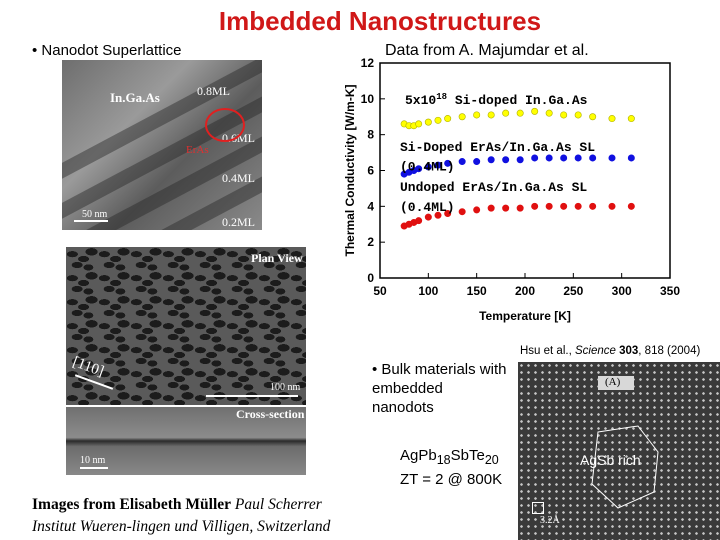 The width and height of the screenshot is (720, 540). I want to click on legend-series-3-sub: (0.4ML), so click(427, 207).